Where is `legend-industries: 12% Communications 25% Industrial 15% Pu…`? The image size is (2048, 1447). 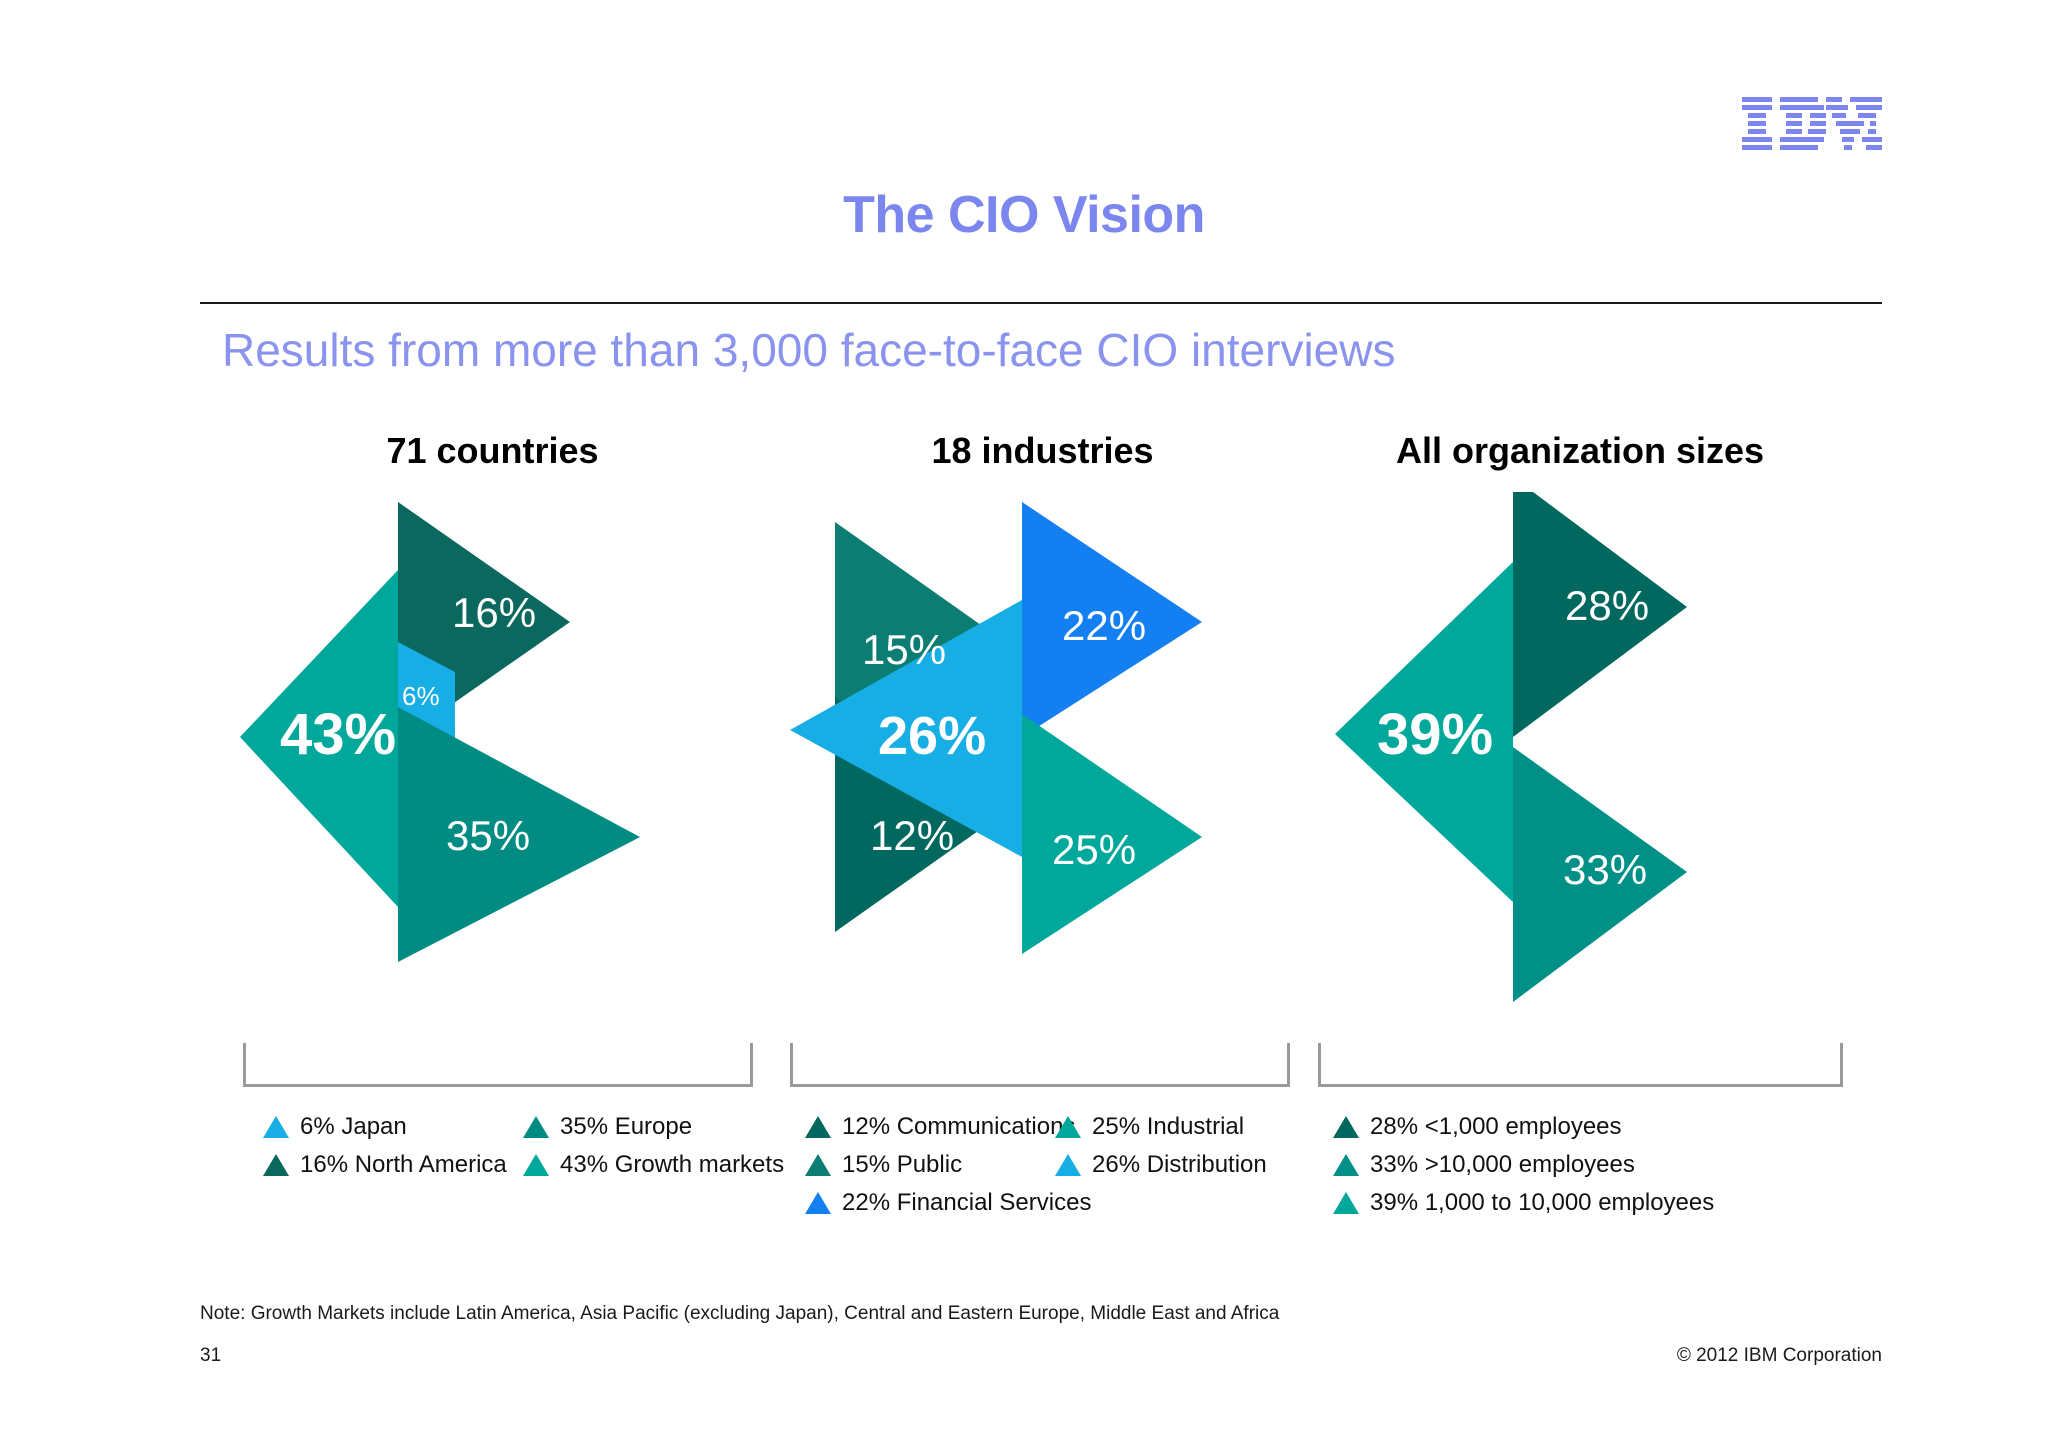
legend-industries: 12% Communications 25% Industrial 15% Pu… is located at coordinates (1055, 1165).